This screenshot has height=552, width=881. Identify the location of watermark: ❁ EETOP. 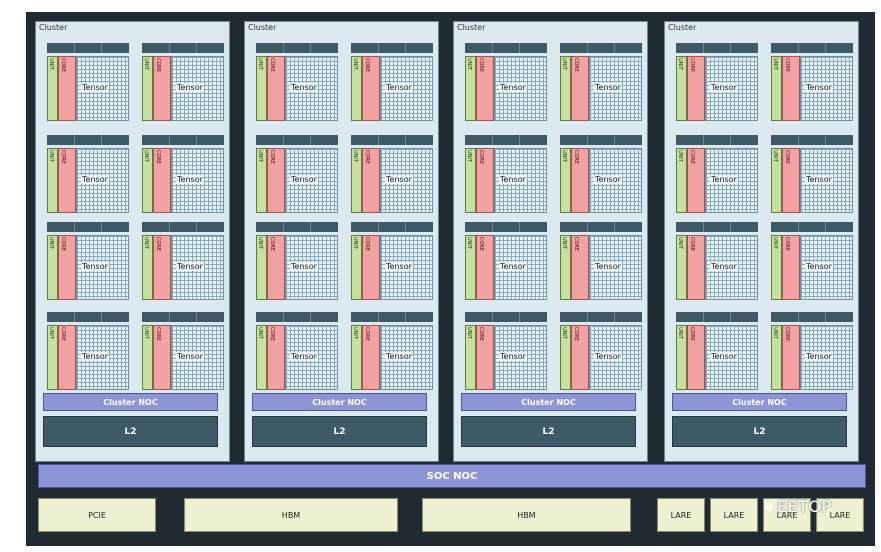
(798, 506).